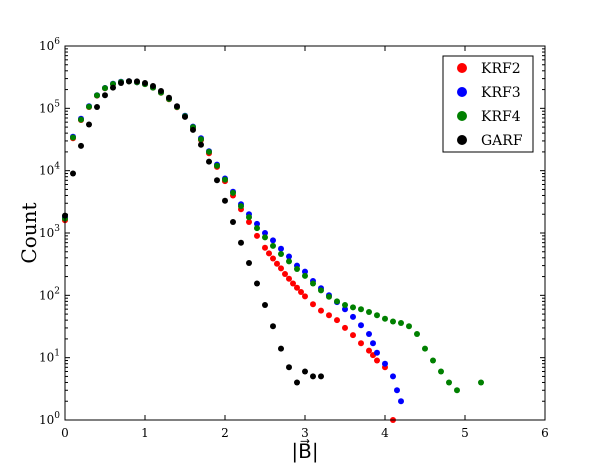 This screenshot has width=598, height=466. Describe the element at coordinates (49, 107) in the screenshot. I see `y-tick-label: 10⁵` at that location.